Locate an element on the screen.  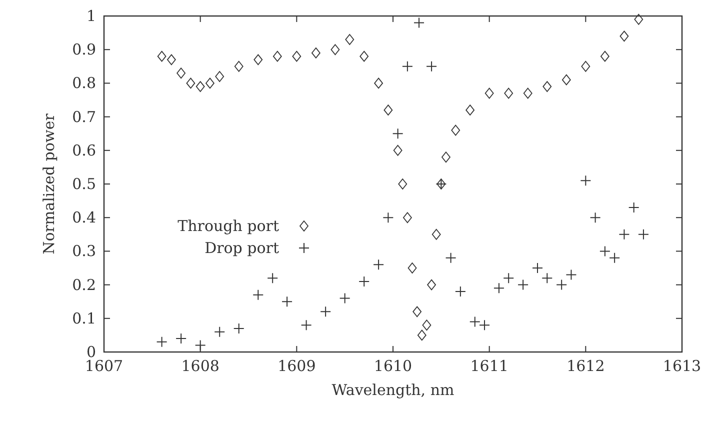
y-tick-label: 0.4 is located at coordinates (84, 217).